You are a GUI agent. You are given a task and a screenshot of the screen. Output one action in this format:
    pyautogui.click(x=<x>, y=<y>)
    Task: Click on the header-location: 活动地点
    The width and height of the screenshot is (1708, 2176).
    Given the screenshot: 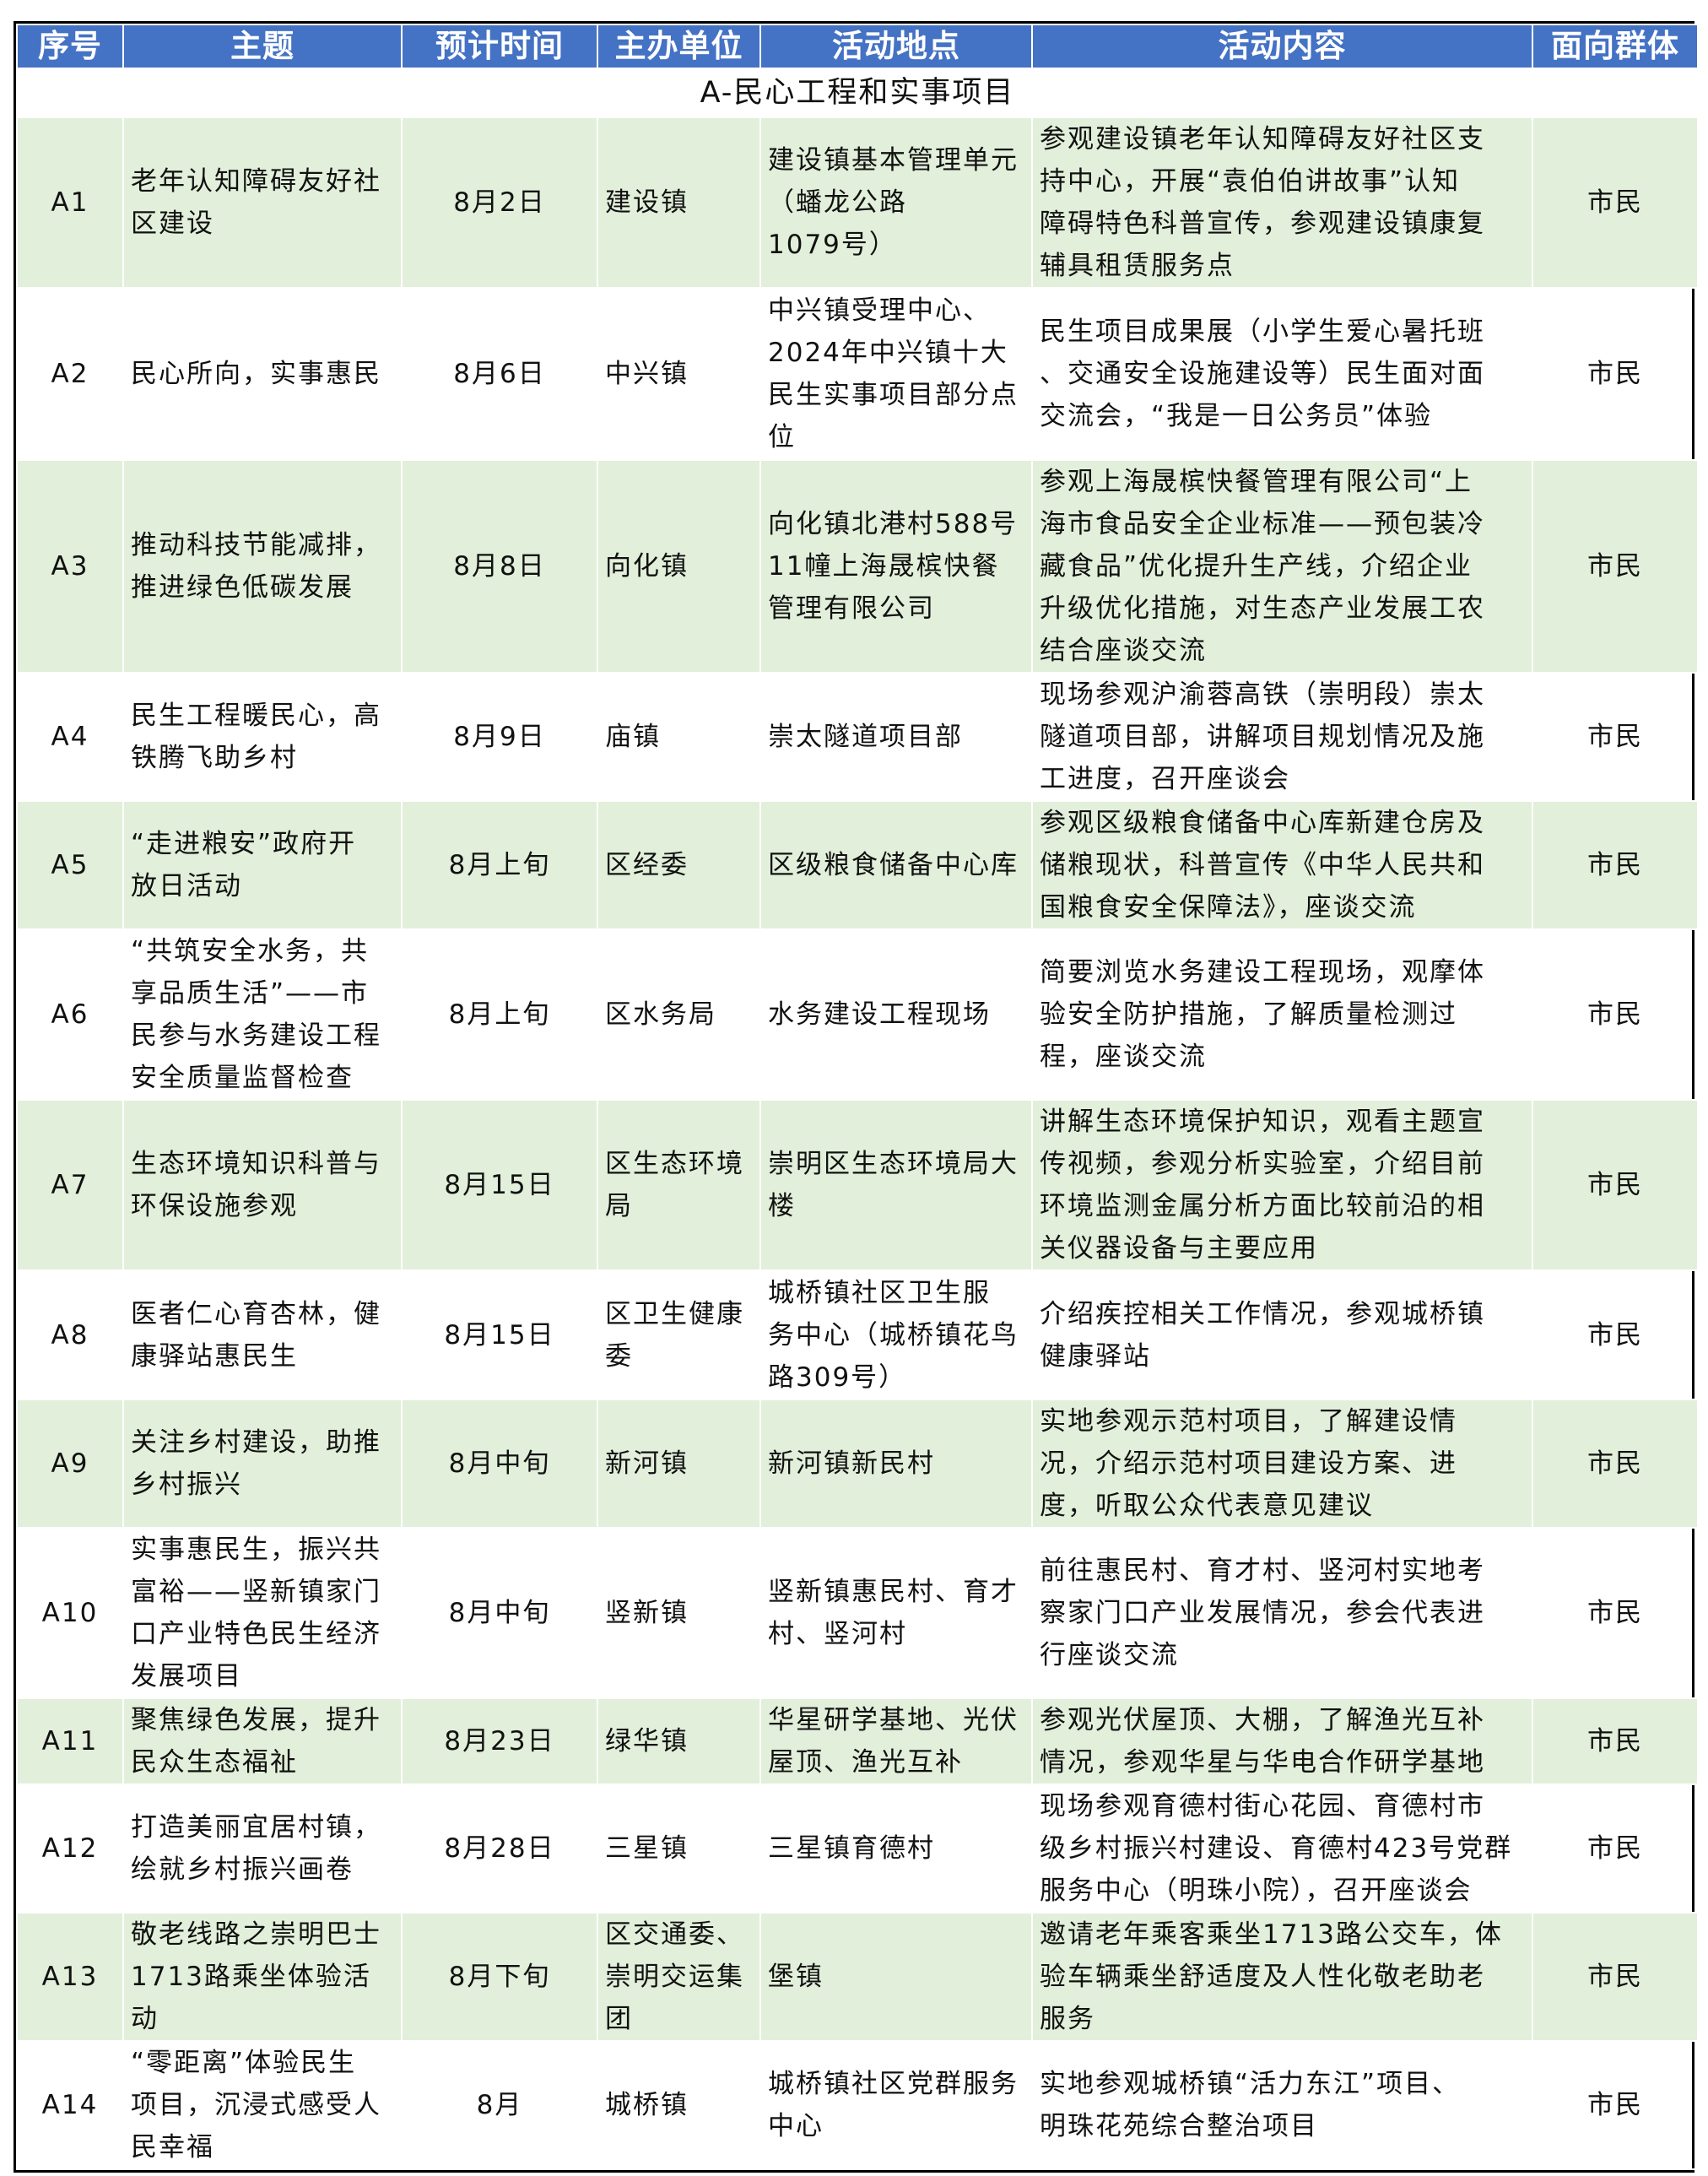 What is the action you would take?
    pyautogui.click(x=896, y=46)
    